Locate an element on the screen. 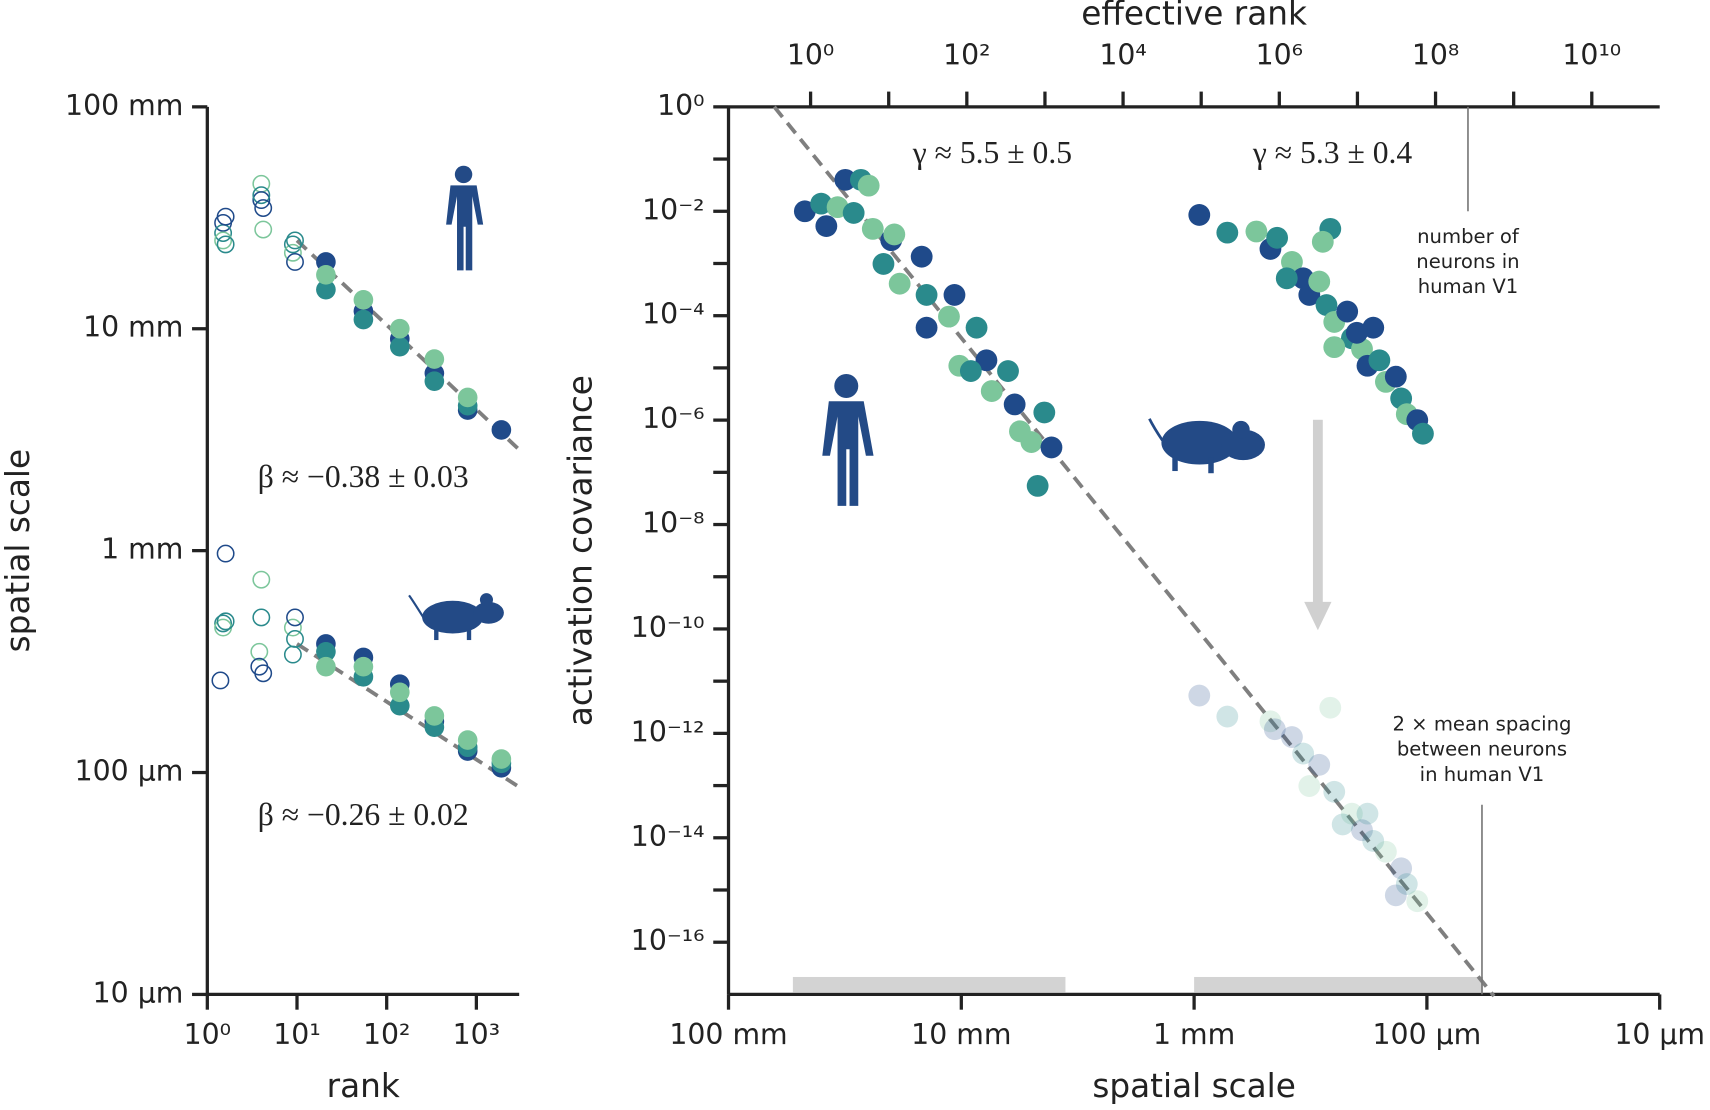  y-tick-label: 10⁻¹⁶ is located at coordinates (668, 940).